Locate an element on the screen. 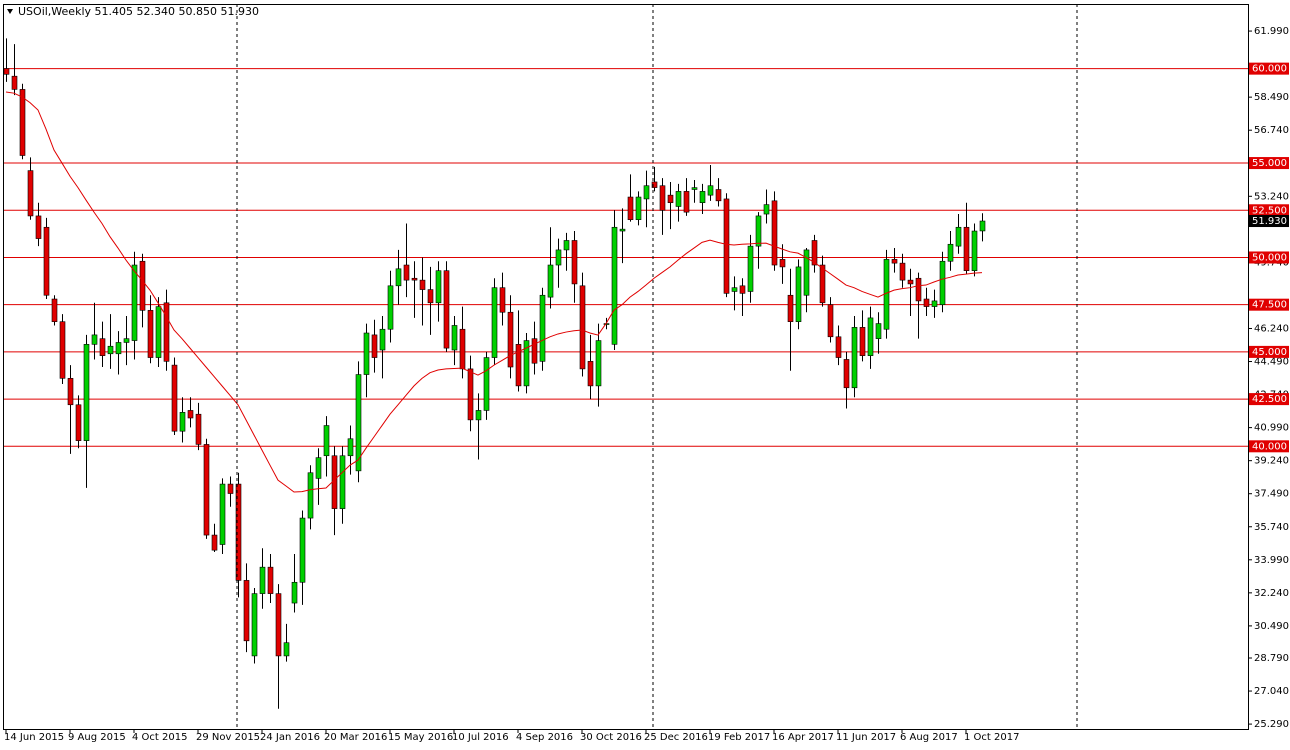 The height and width of the screenshot is (750, 1290). level-label: 45.000 is located at coordinates (1269, 352).